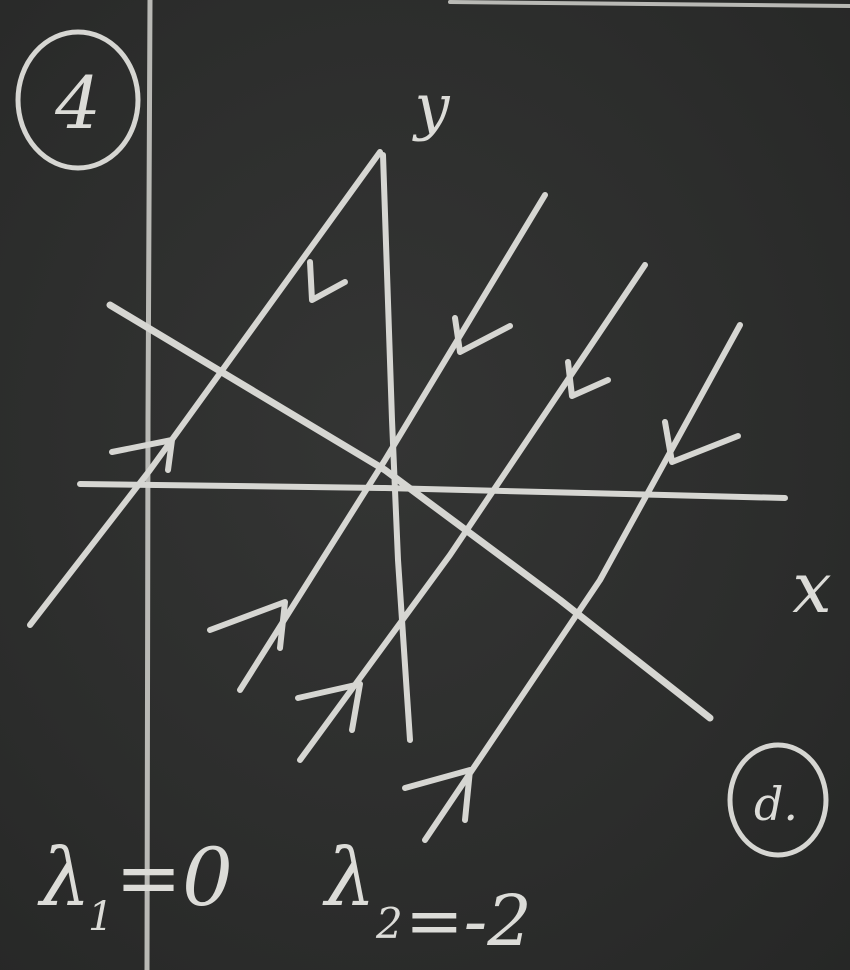 The width and height of the screenshot is (850, 970). I want to click on divider-line, so click(148, 485).